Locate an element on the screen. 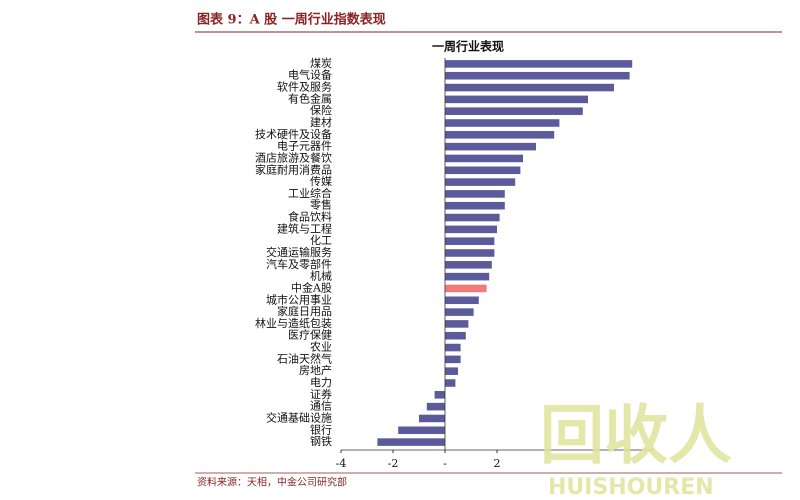 This screenshot has height=500, width=800. y-tick-label: 电气设备 is located at coordinates (310, 75).